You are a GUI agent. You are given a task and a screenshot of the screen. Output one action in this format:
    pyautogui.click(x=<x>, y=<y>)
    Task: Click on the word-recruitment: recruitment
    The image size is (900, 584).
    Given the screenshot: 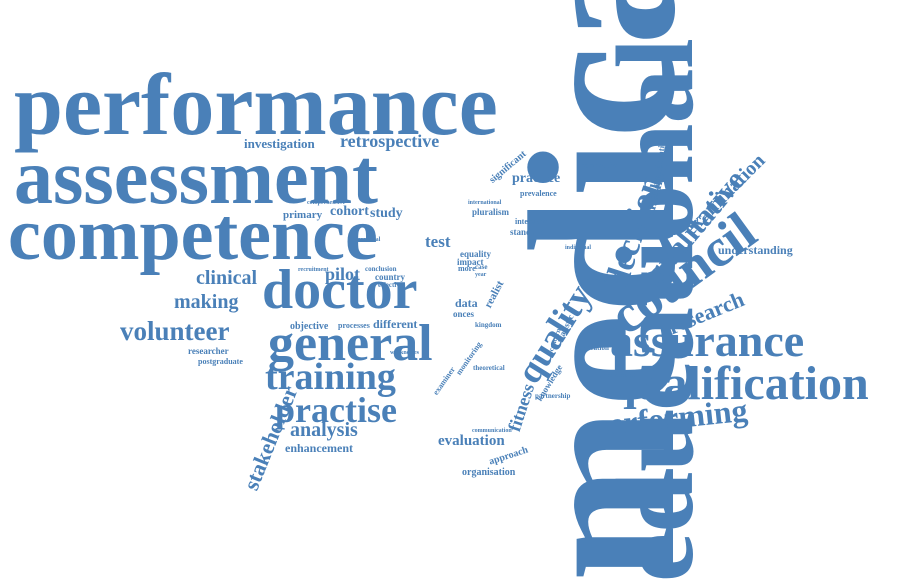 What is the action you would take?
    pyautogui.click(x=313, y=270)
    